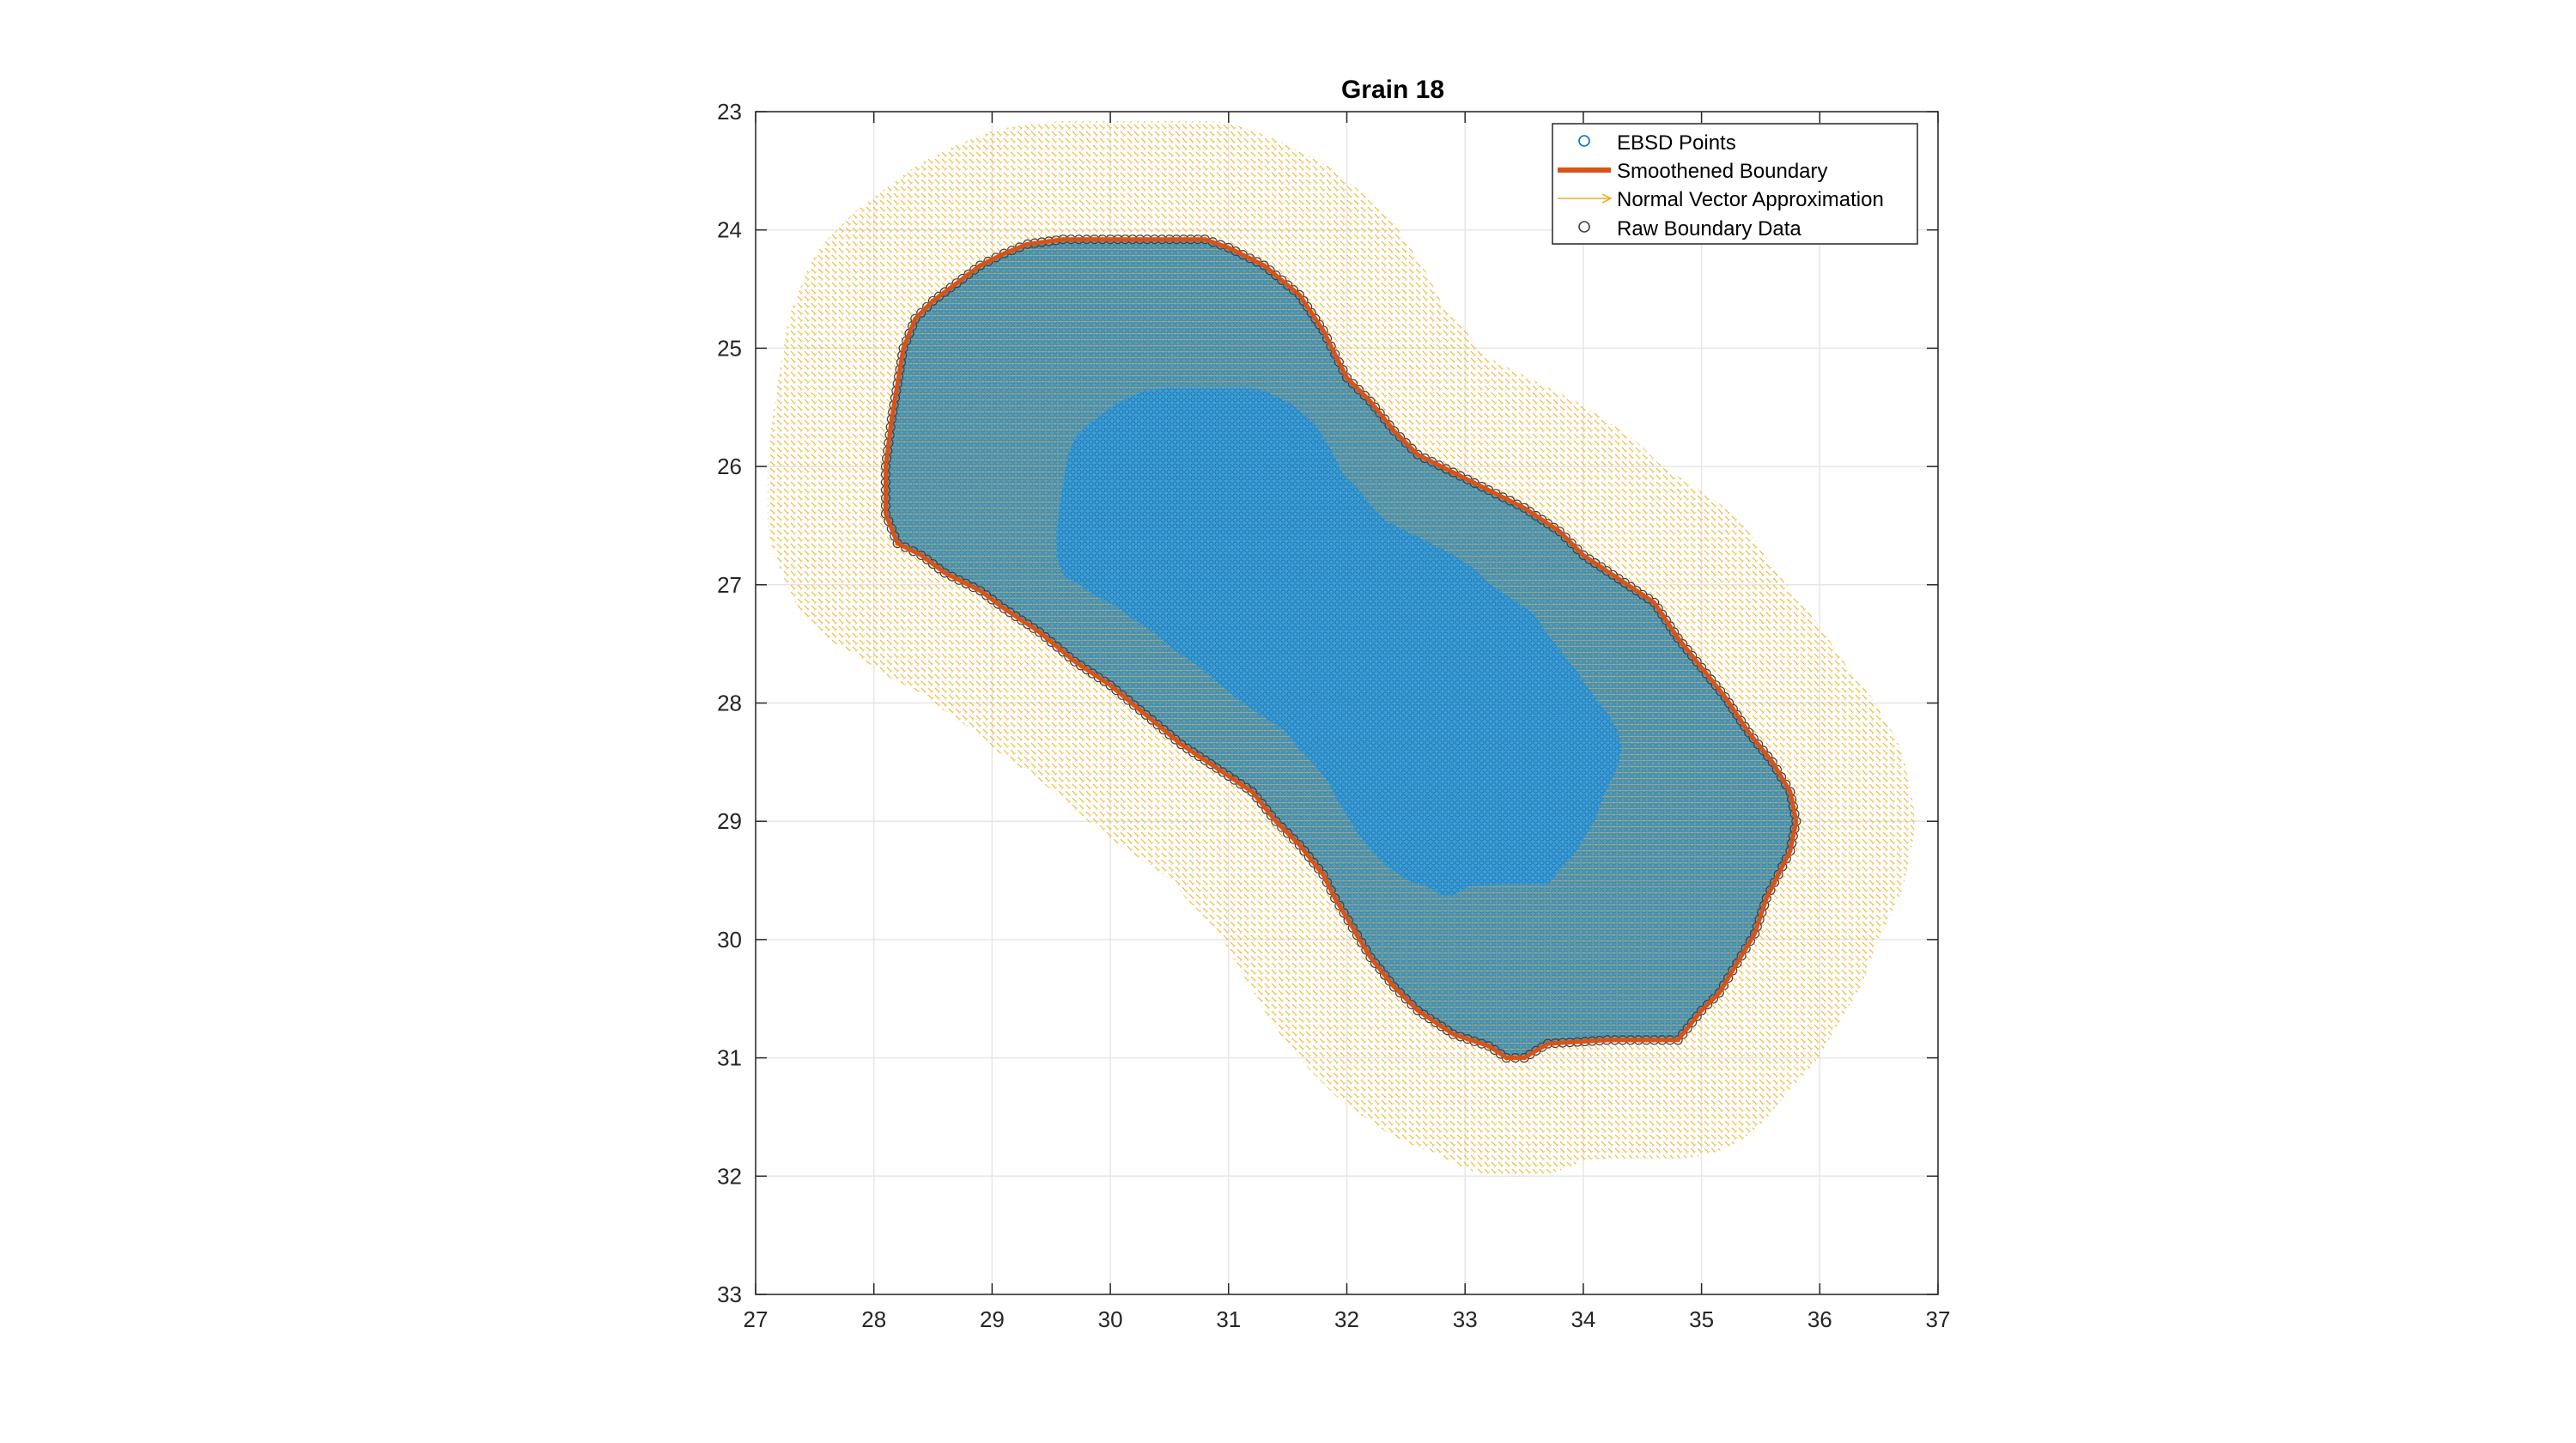 The width and height of the screenshot is (2576, 1443). What do you see at coordinates (1751, 199) in the screenshot?
I see `legend-label-normal: Normal Vector Approximation` at bounding box center [1751, 199].